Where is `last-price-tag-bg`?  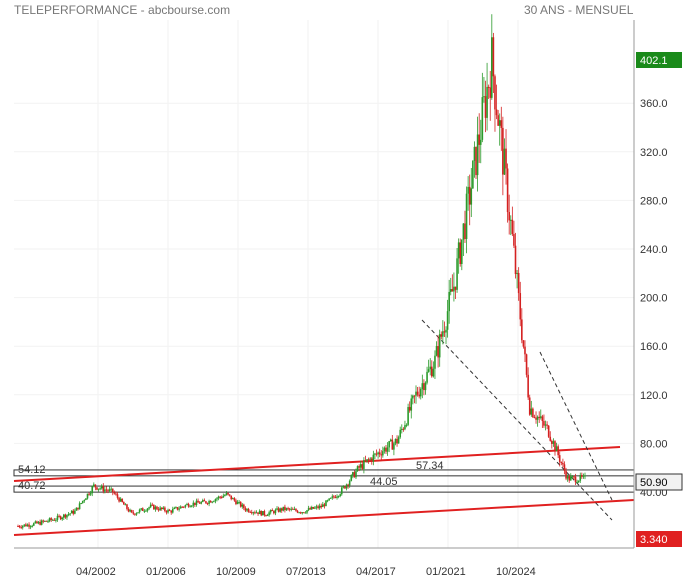
last-price-tag-bg is located at coordinates (659, 482).